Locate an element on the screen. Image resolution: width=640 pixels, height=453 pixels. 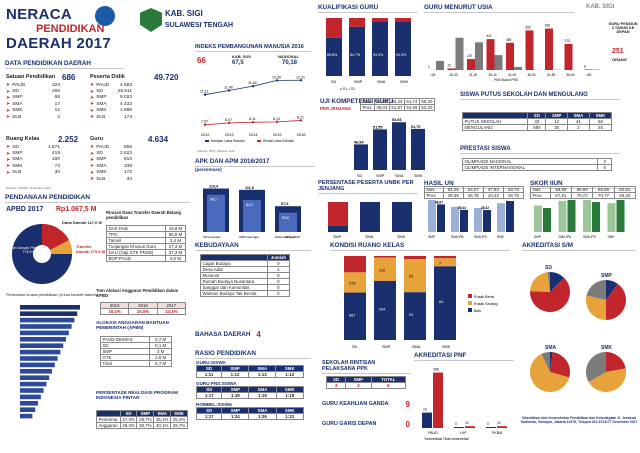
list-item: ➤ SD 28.511 is located at coordinates (111, 91).